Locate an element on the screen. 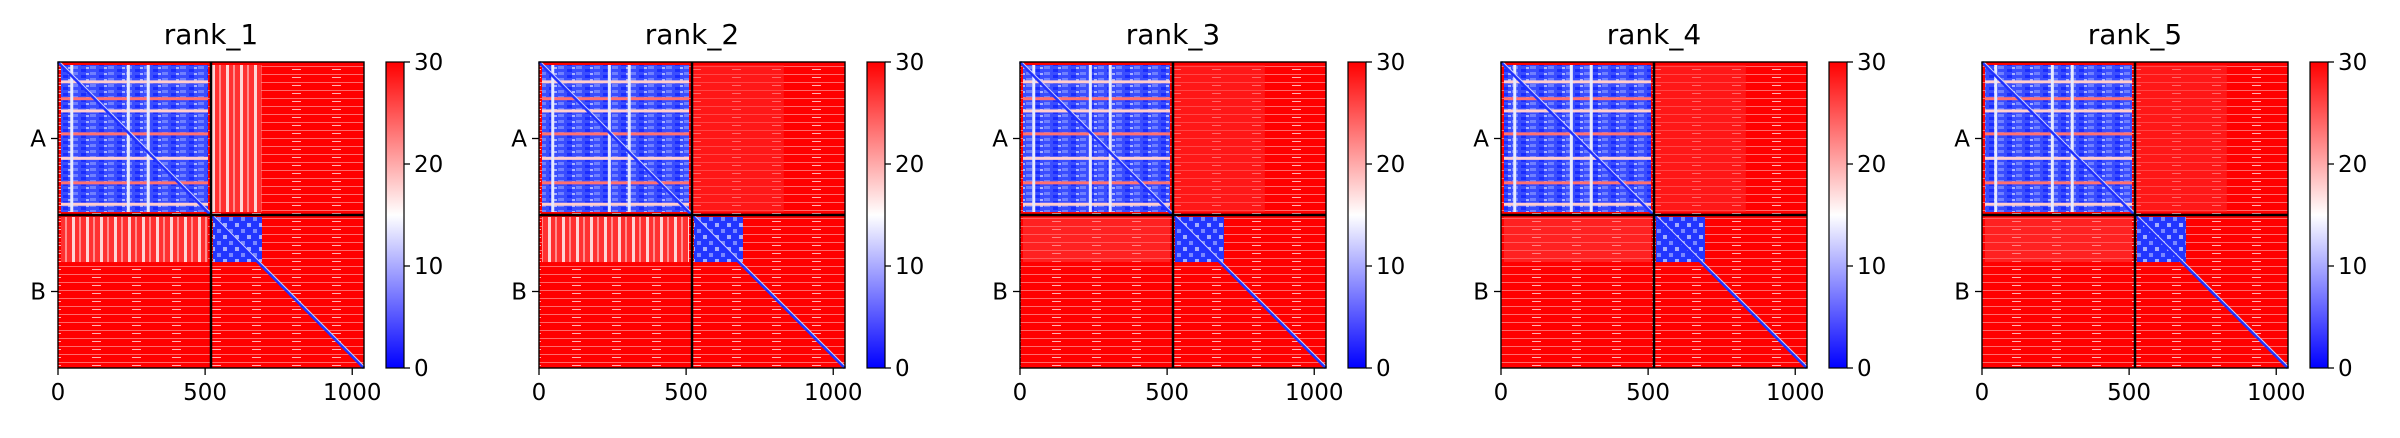 The height and width of the screenshot is (438, 2400). panel-title: rank_2 is located at coordinates (692, 34).